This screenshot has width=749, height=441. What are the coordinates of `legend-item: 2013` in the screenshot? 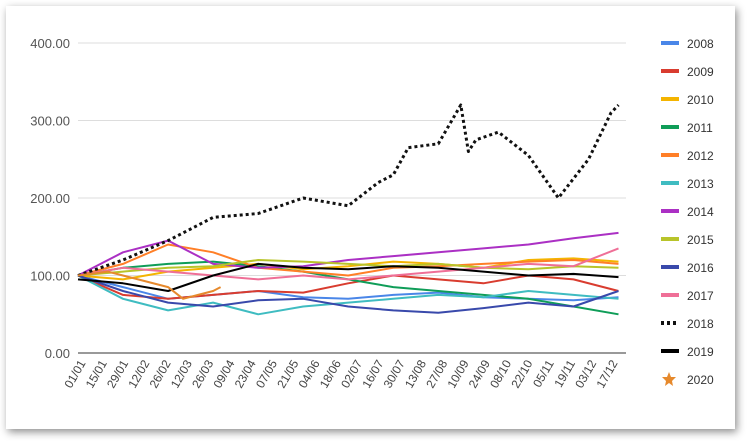 It's located at (687, 184).